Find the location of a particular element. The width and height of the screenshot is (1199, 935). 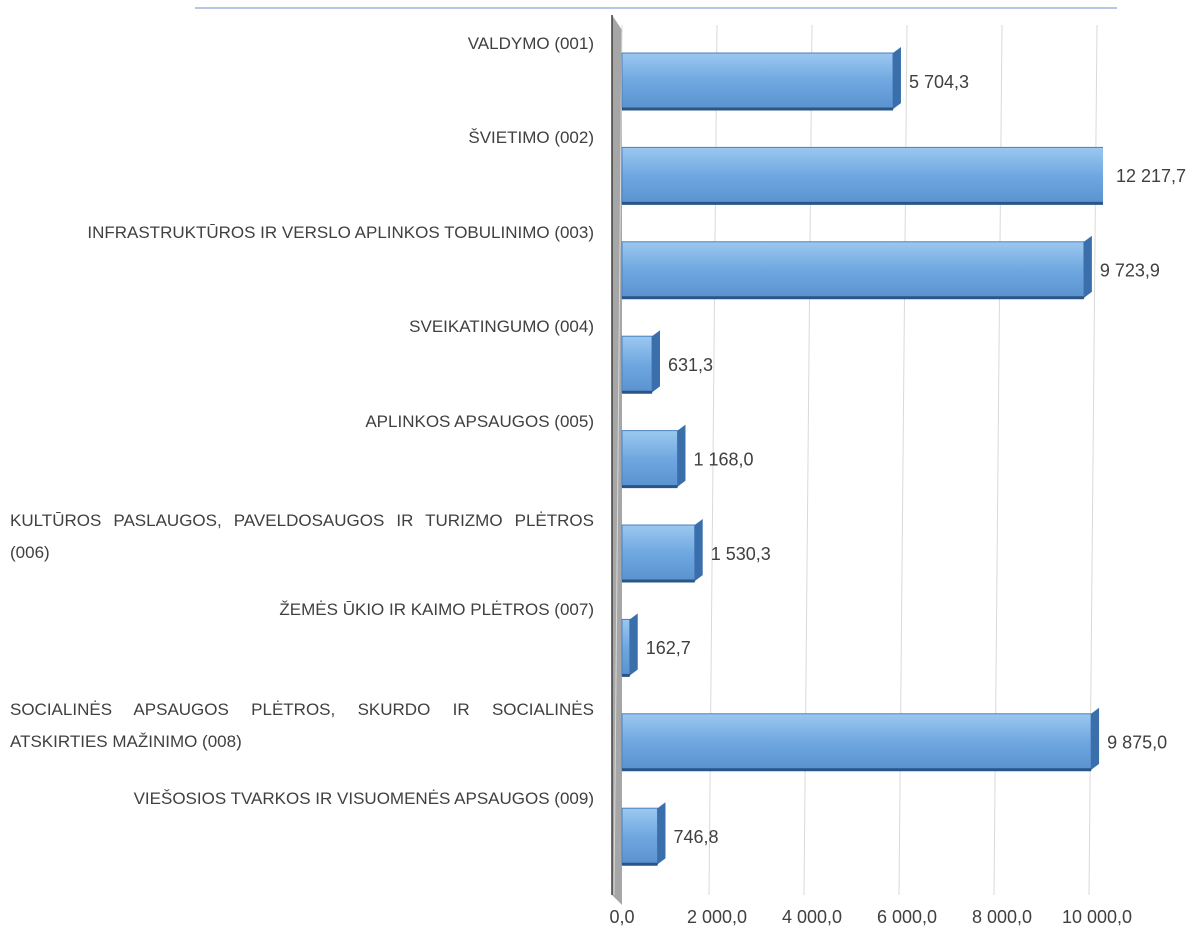

category-label: VALDYMO (001) is located at coordinates (530, 43).